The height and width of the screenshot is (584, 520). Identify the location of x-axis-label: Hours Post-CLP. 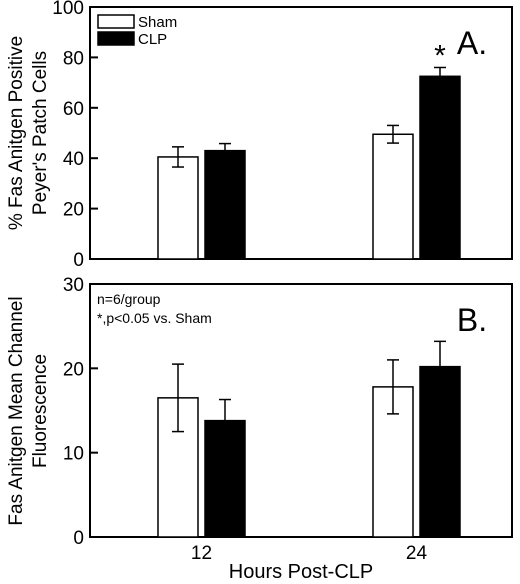
(301, 572).